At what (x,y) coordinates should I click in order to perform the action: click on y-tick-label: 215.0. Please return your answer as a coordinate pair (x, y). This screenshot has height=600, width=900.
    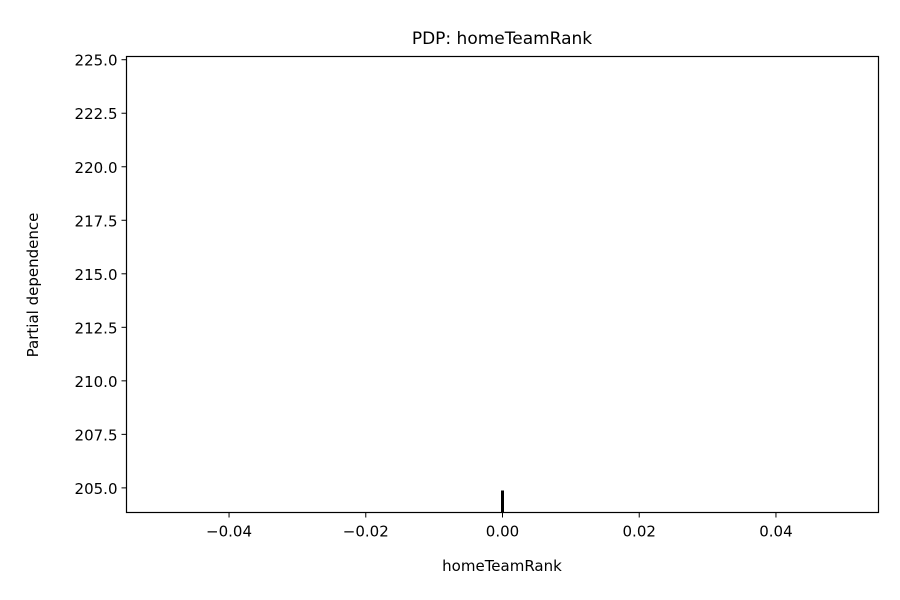
    Looking at the image, I should click on (96, 275).